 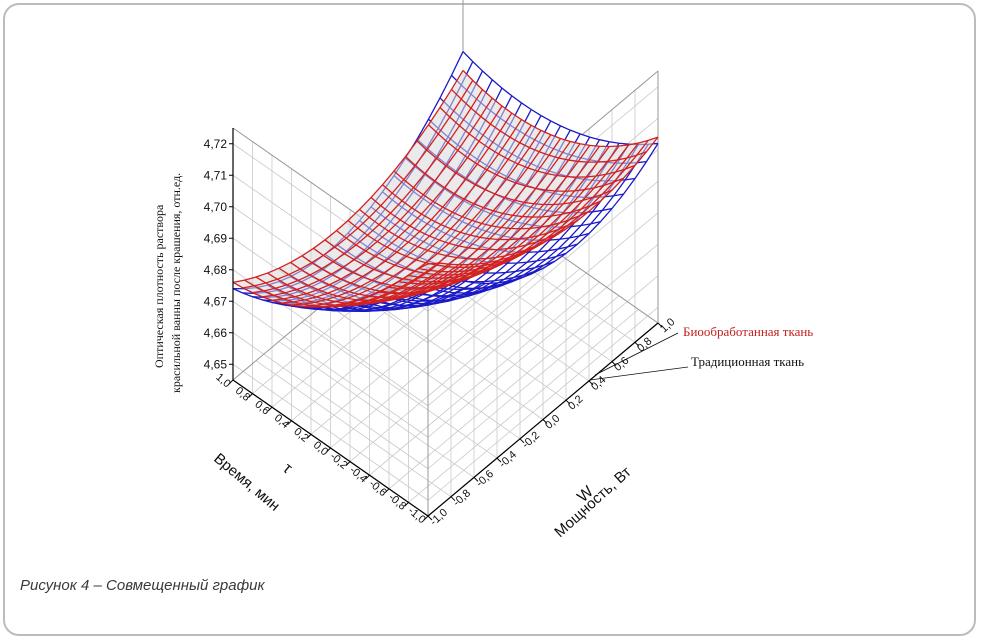 What do you see at coordinates (636, 354) in the screenshot?
I see `legend-leader-biotreated` at bounding box center [636, 354].